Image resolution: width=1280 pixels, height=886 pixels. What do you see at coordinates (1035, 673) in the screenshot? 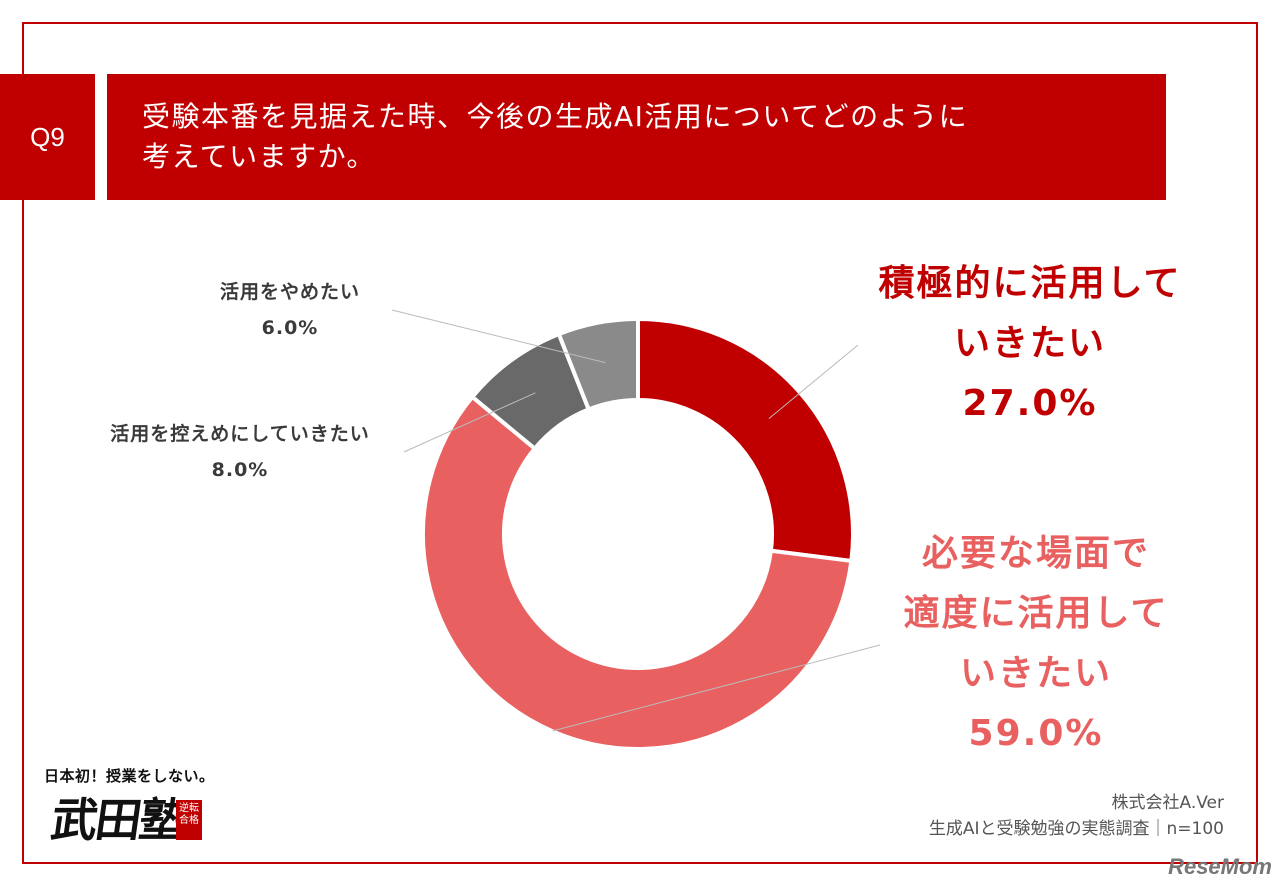
I see `label-moderately-use-line-3: いきたい` at bounding box center [1035, 673].